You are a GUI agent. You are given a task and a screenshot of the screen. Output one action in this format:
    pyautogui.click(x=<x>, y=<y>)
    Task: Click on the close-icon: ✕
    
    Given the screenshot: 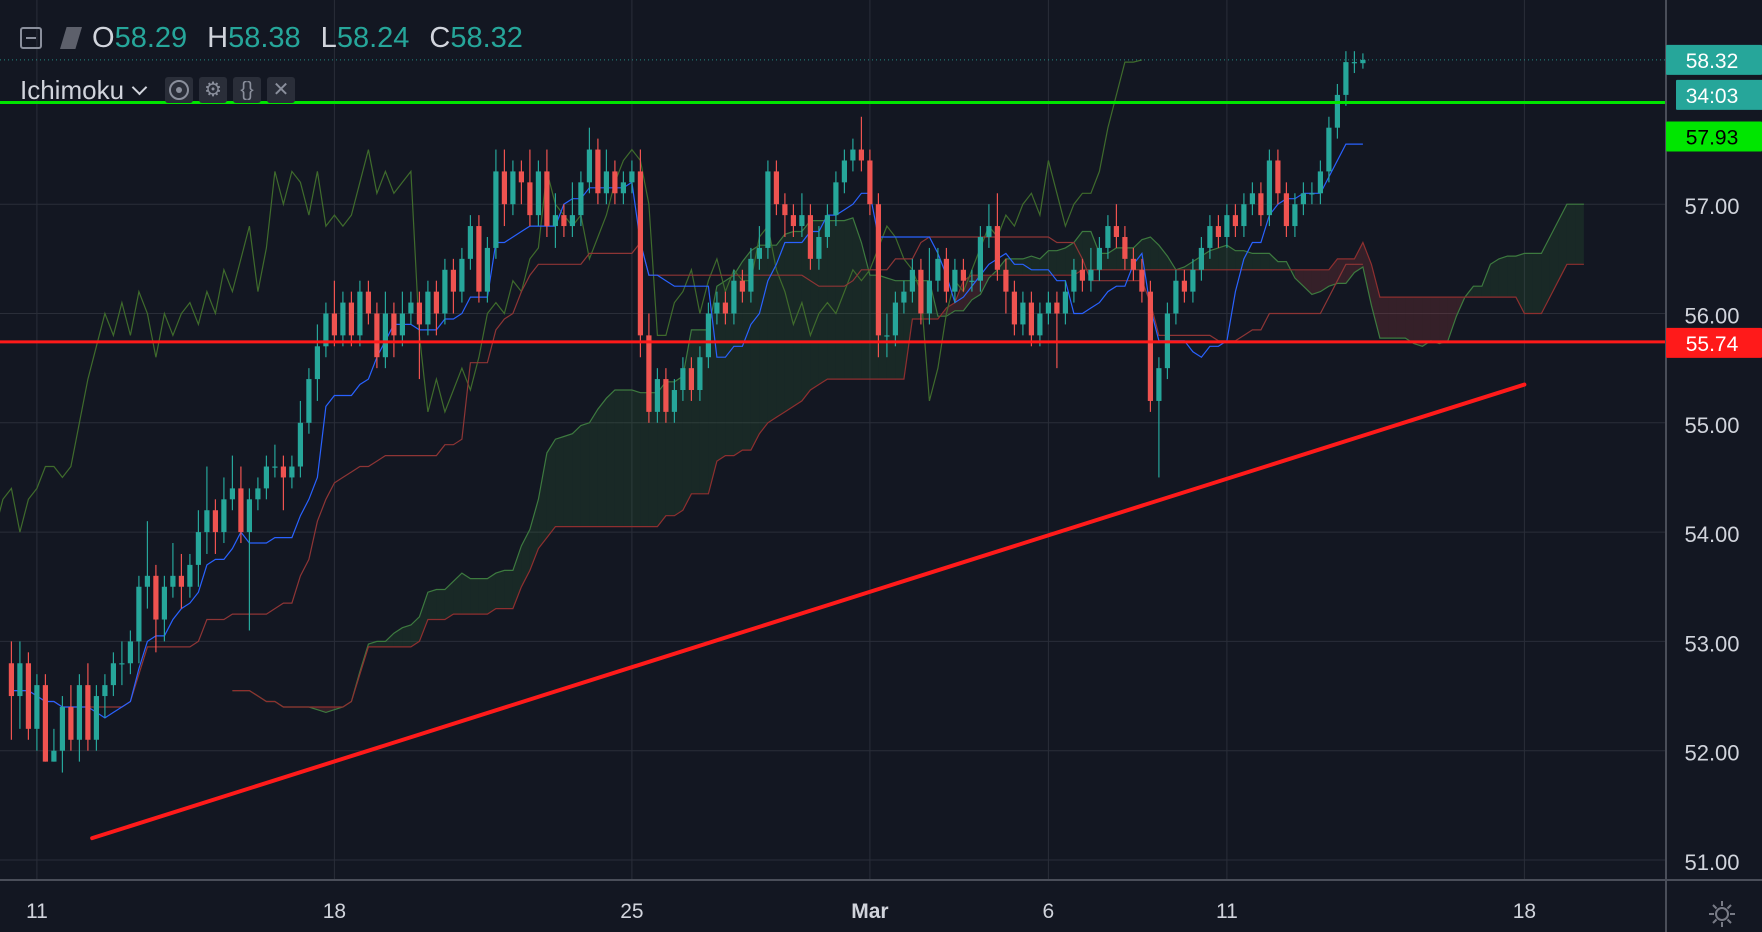 What is the action you would take?
    pyautogui.click(x=281, y=90)
    